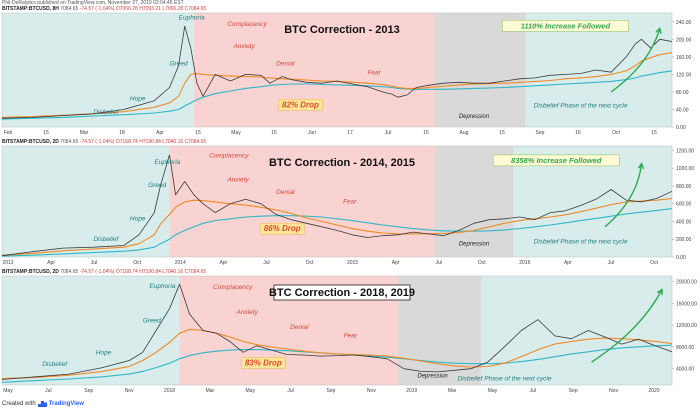 This screenshot has width=700, height=409. What do you see at coordinates (684, 187) in the screenshot?
I see `y-tick-label: 800.00` at bounding box center [684, 187].